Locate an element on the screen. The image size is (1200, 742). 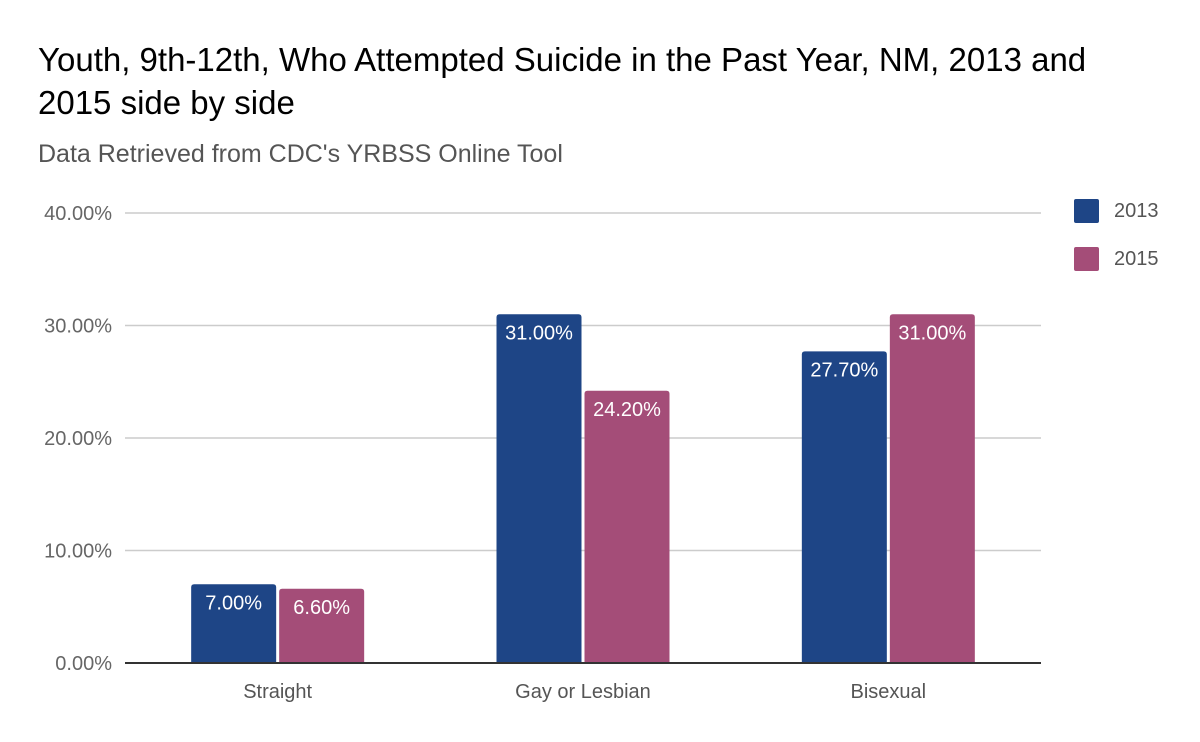
data-label: 6.60% is located at coordinates (321, 608).